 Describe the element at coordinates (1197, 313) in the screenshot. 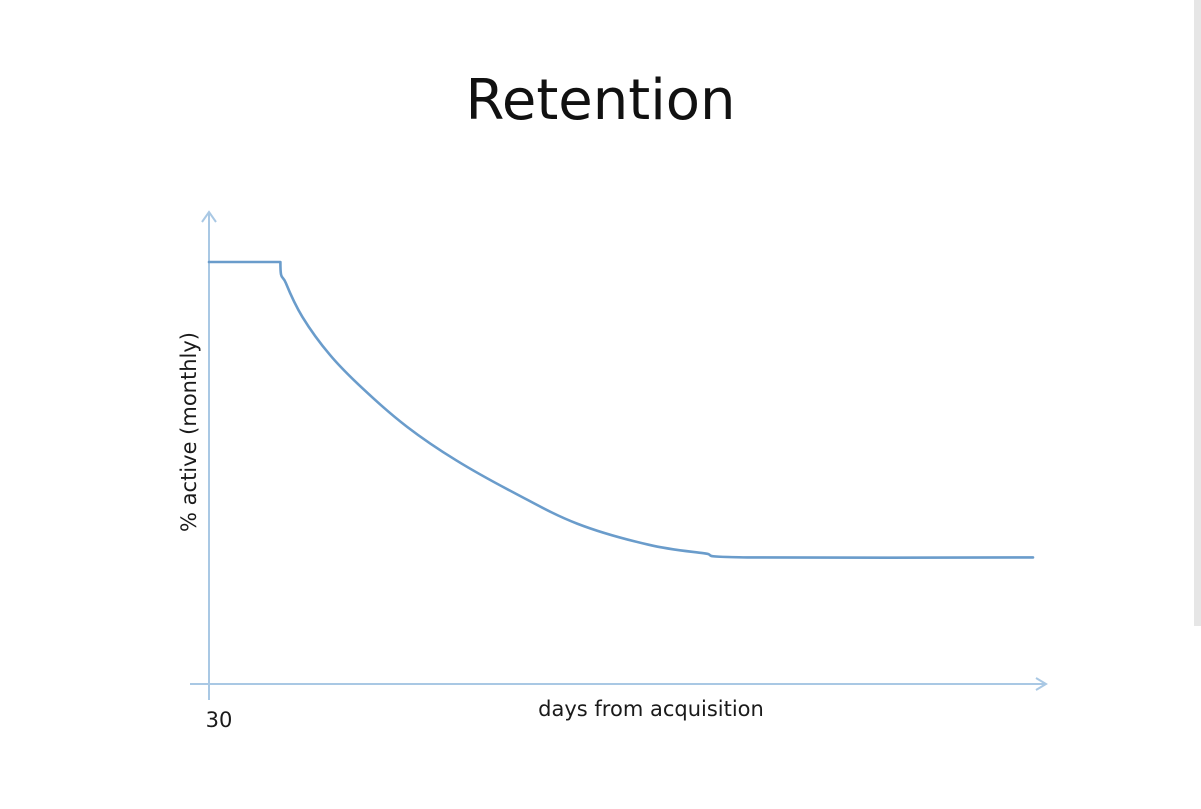

I see `slide-edge` at that location.